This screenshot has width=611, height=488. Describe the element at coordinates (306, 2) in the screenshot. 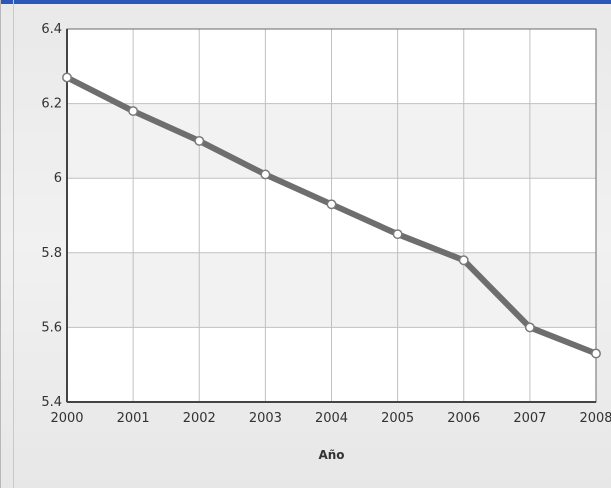

I see `top-accent-bar` at that location.